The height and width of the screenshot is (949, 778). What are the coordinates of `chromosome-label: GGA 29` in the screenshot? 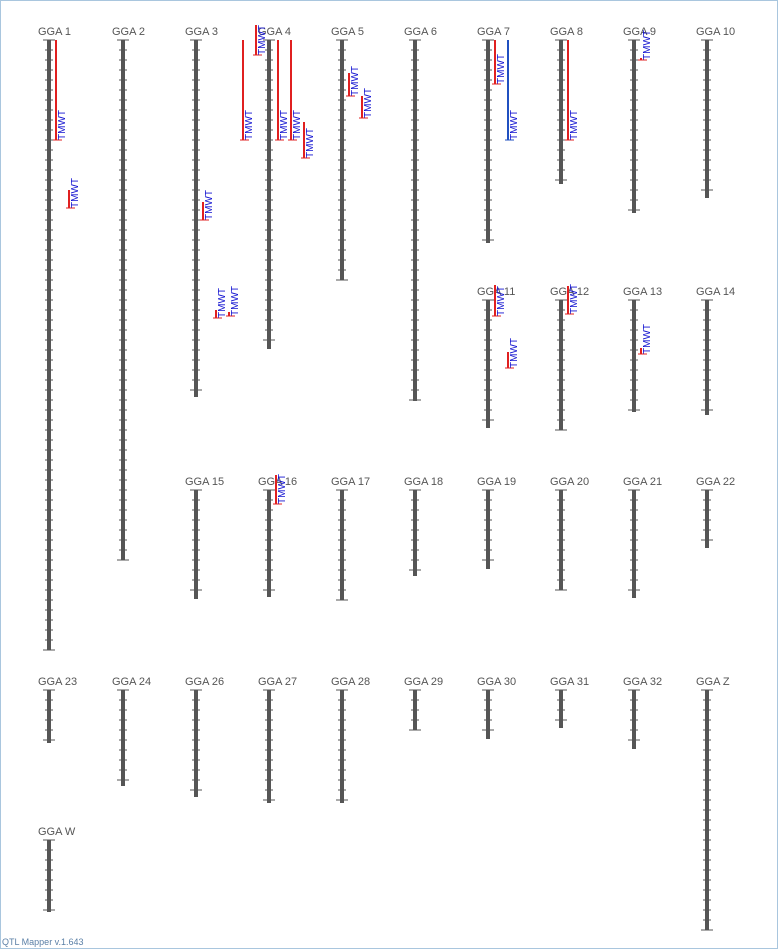 It's located at (423, 682).